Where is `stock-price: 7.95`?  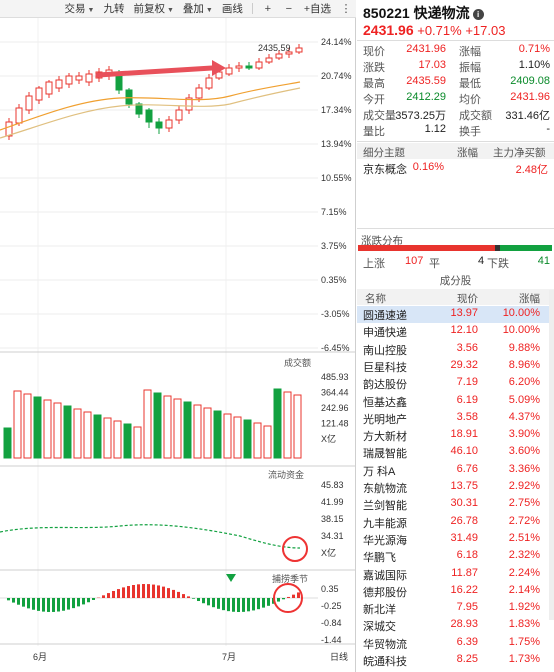
stock-price: 7.95 is located at coordinates (467, 607).